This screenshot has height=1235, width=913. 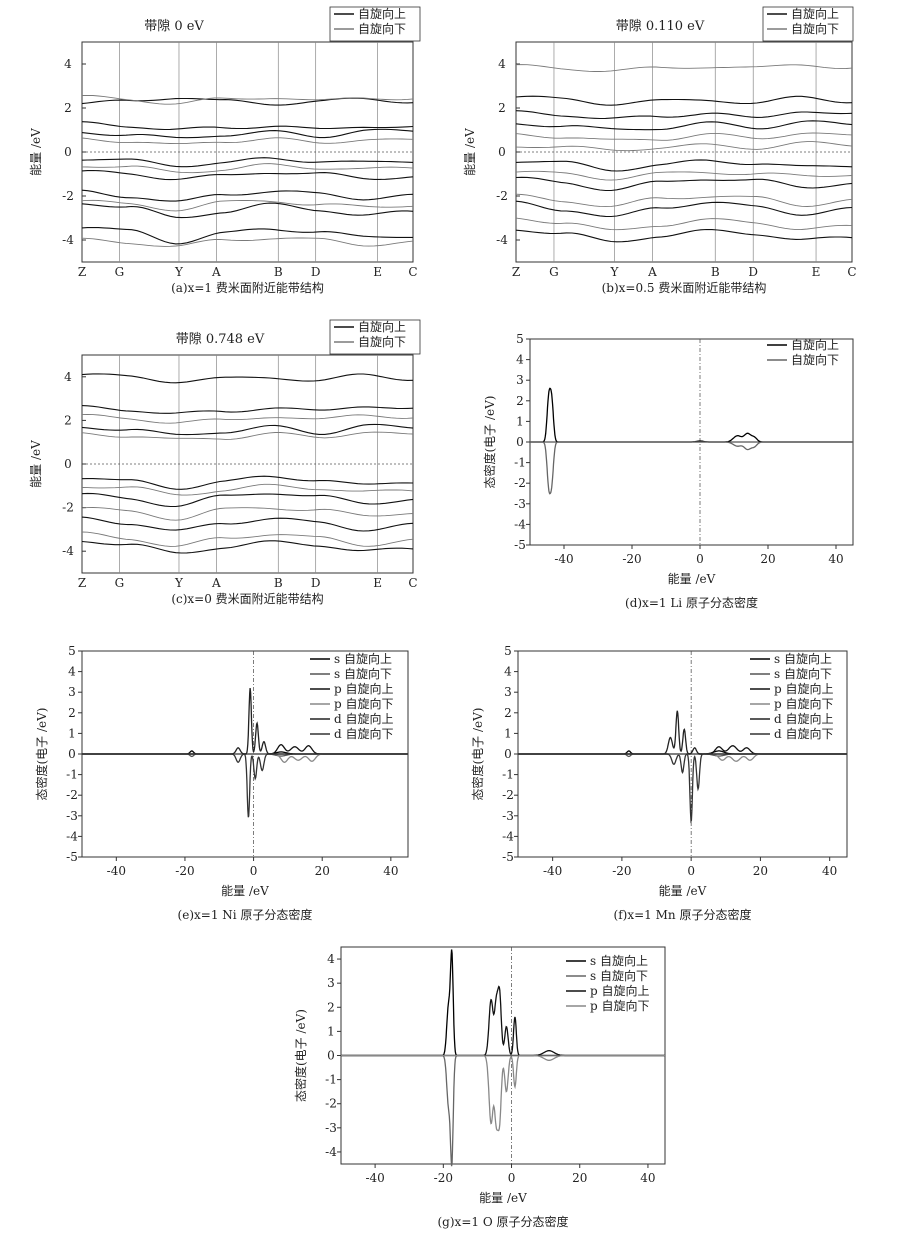 What do you see at coordinates (72, 692) in the screenshot?
I see `y-tick-label: 3` at bounding box center [72, 692].